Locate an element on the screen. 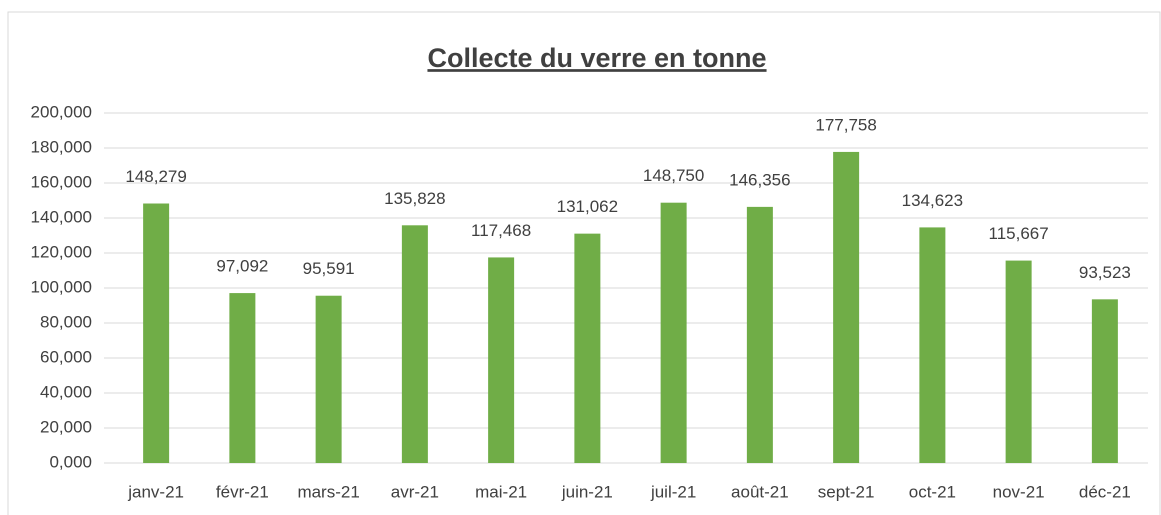 Image resolution: width=1161 pixels, height=515 pixels. y-tick-label: 80,000 is located at coordinates (66, 321).